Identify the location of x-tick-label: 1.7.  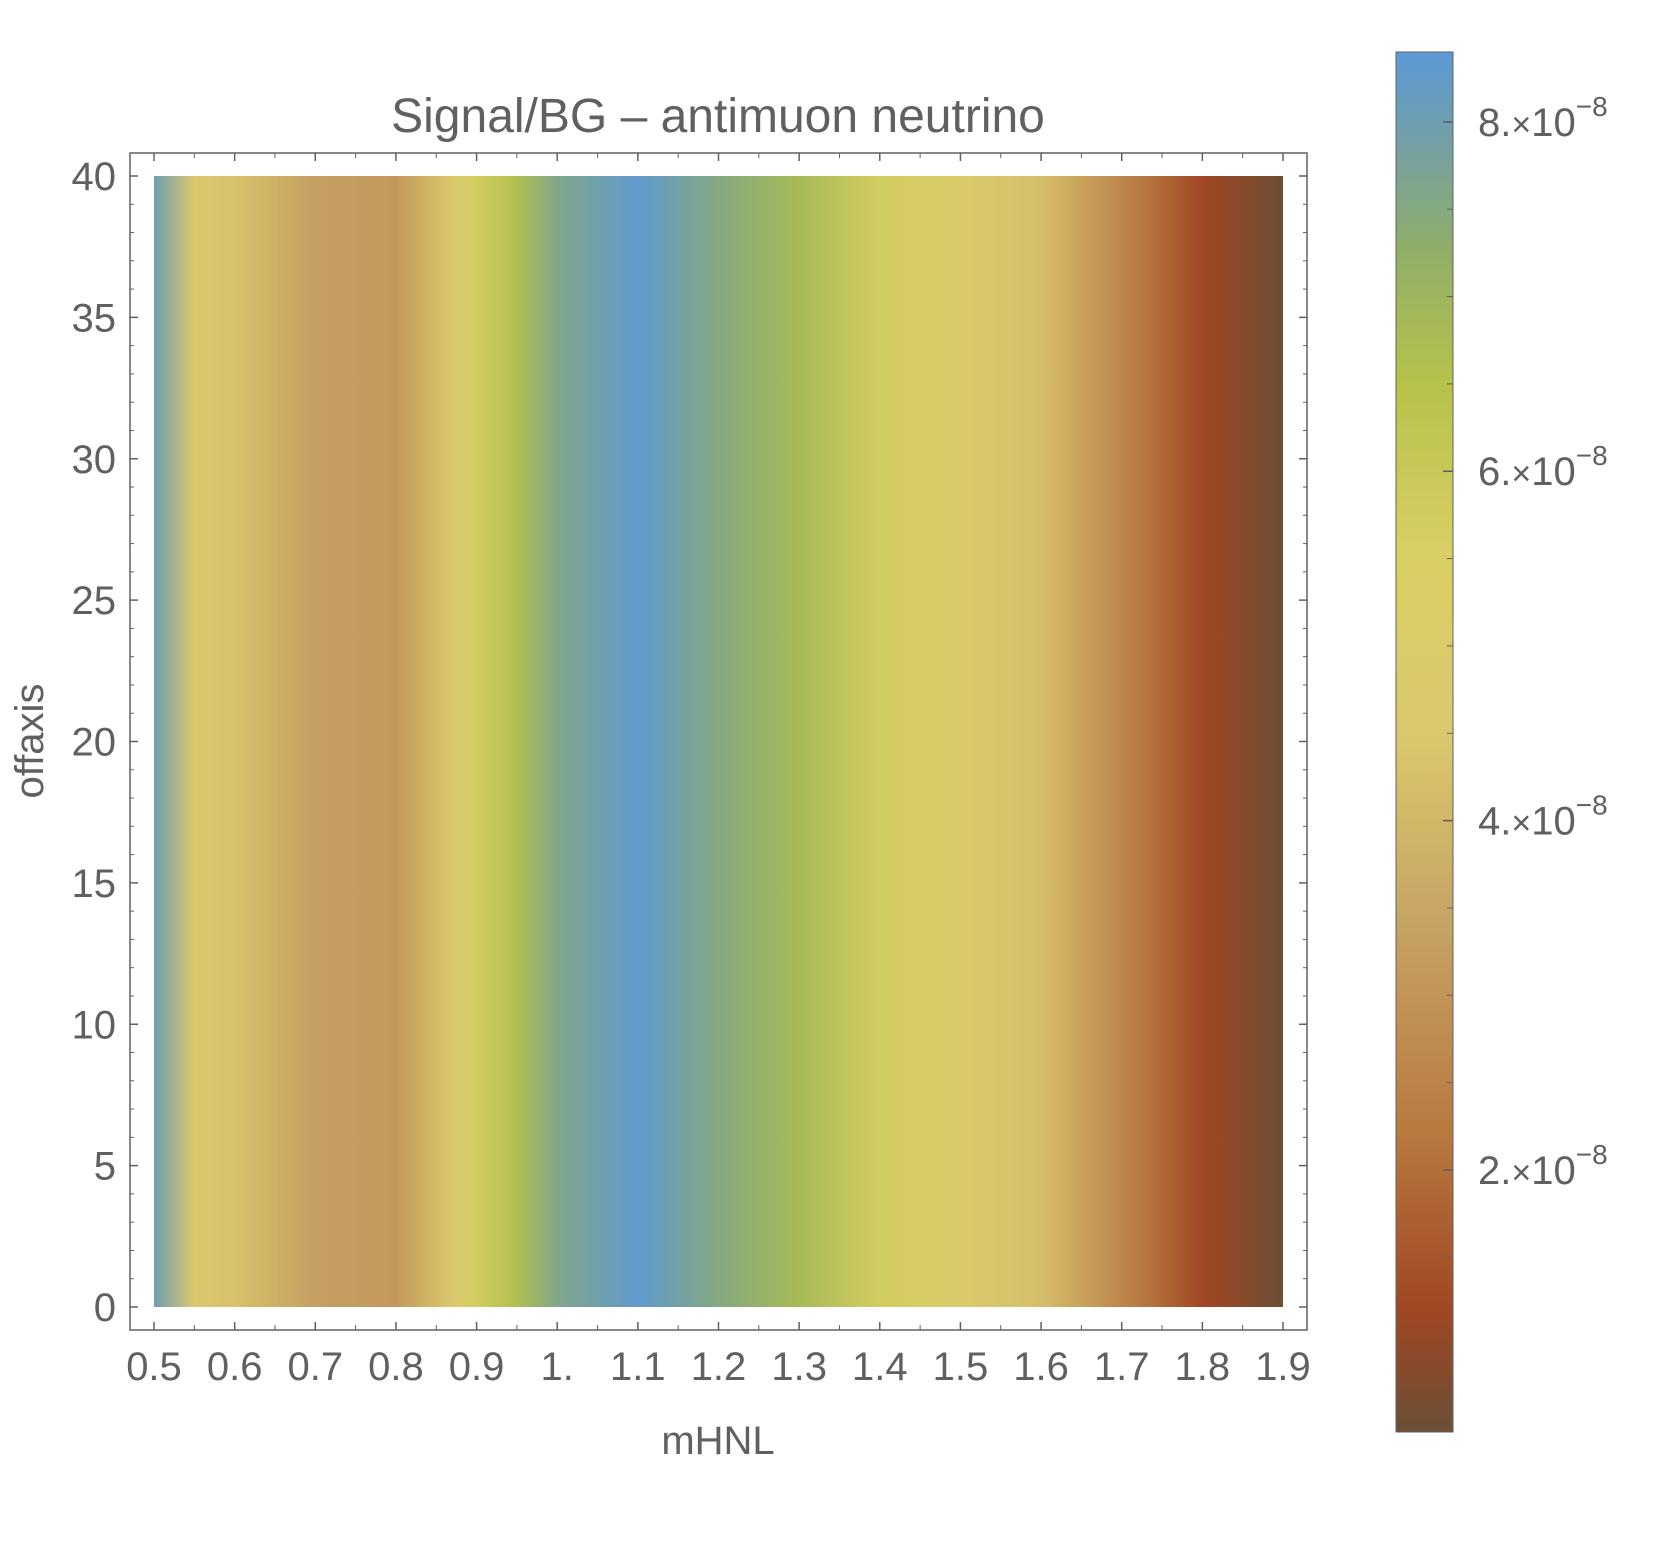
(1122, 1367).